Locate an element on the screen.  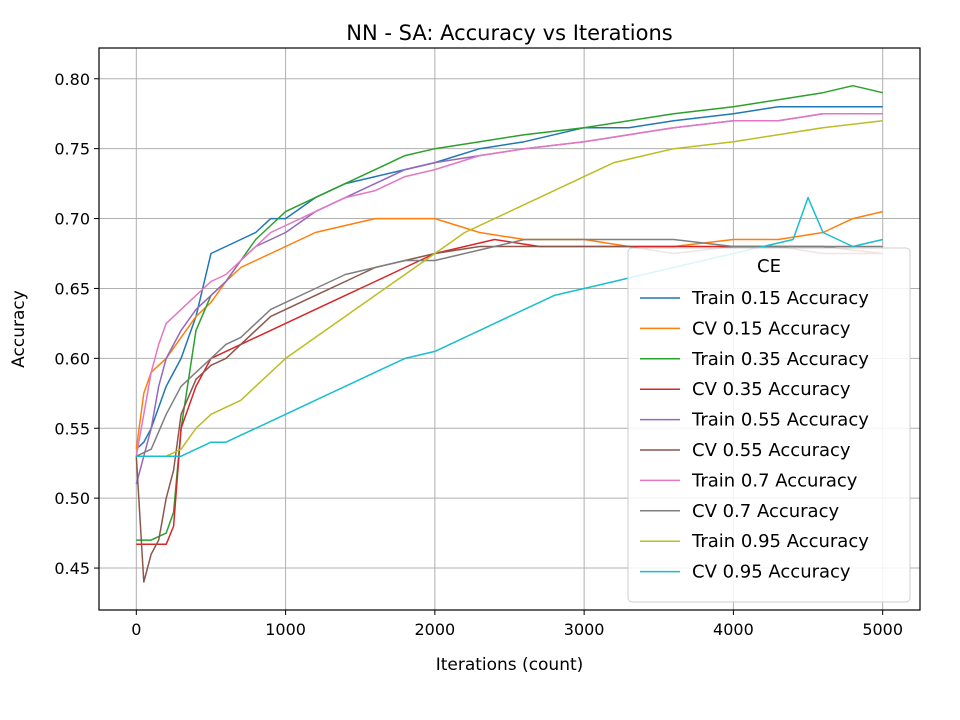
legend-entry-label: CV 0.35 Accuracy is located at coordinates (771, 389).